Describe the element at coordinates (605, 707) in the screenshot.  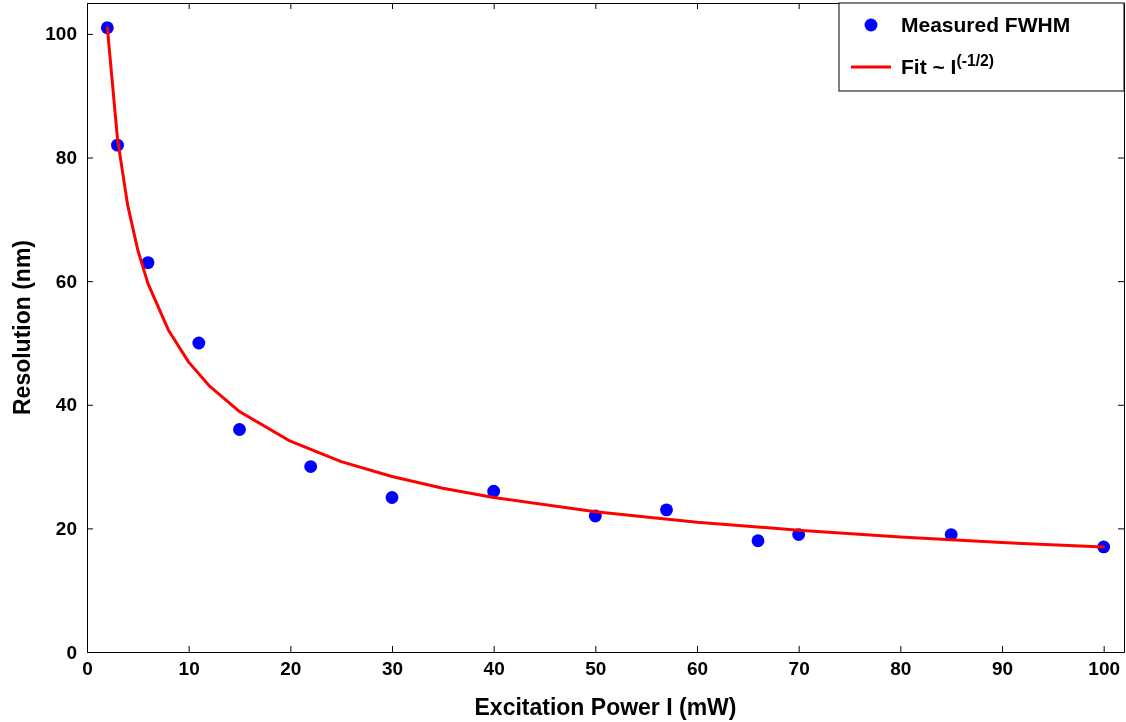
I see `x-axis-title: Excitation Power I (mW)` at that location.